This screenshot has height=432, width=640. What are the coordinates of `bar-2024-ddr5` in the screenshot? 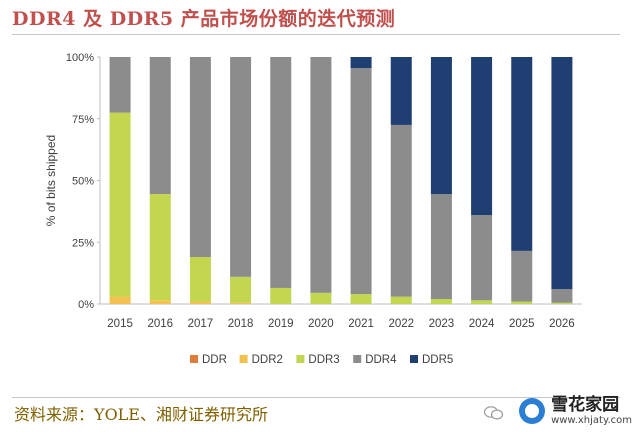 It's located at (482, 136).